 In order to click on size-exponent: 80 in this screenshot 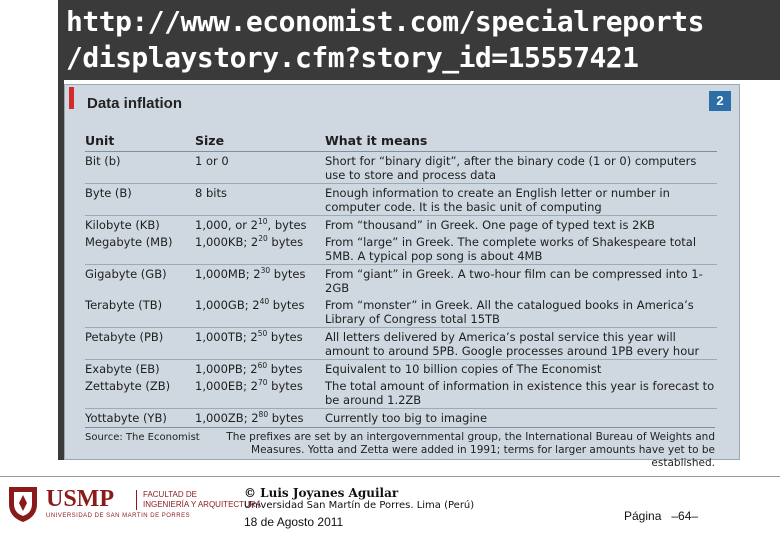, I will do `click(263, 415)`.